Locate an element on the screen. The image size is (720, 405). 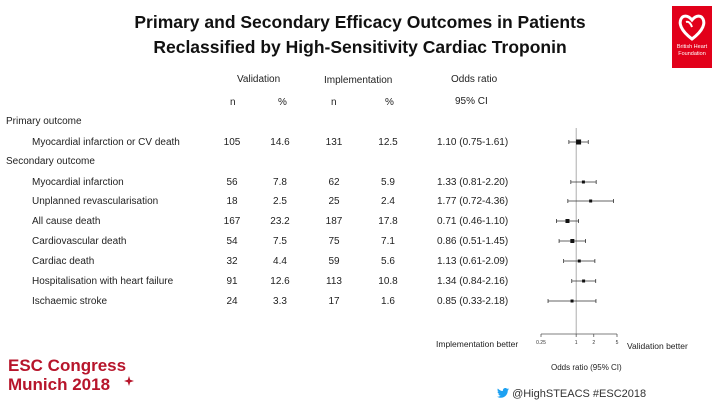
cell-validation-pct: 7.5 is located at coordinates (280, 241).